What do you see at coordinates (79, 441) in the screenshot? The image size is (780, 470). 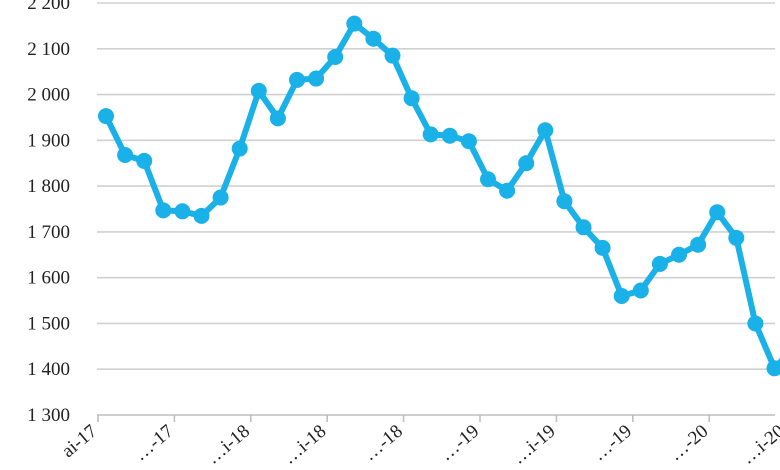 I see `x-tick-label: ai-17` at bounding box center [79, 441].